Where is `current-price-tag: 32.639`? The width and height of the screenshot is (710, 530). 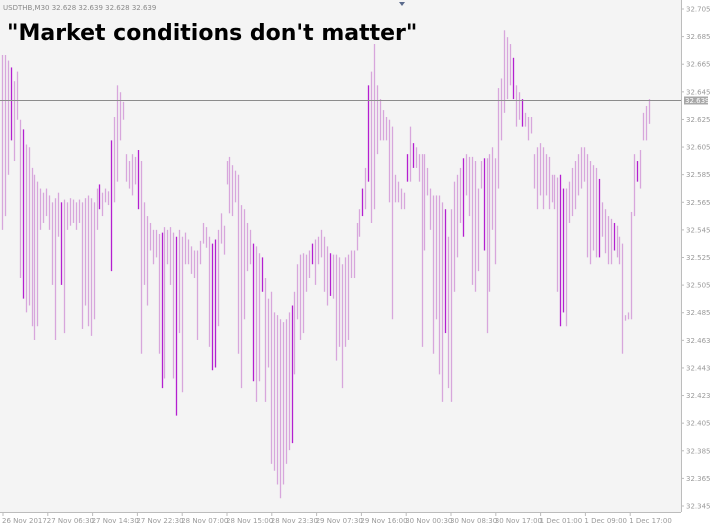 current-price-tag: 32.639 is located at coordinates (697, 100).